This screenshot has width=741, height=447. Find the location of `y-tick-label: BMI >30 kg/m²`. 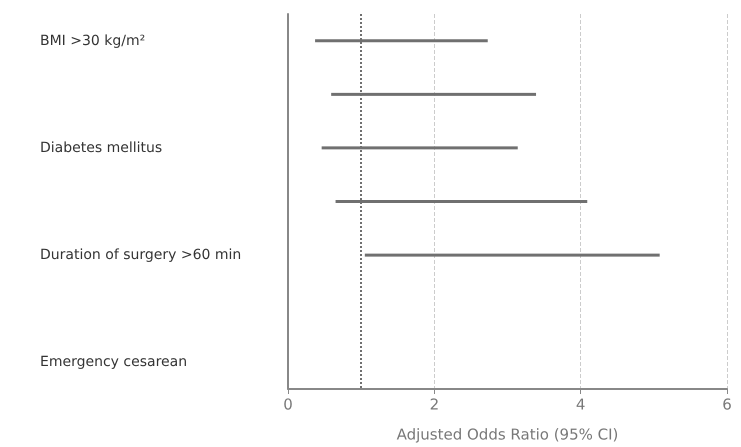

y-tick-label: BMI >30 kg/m² is located at coordinates (93, 40).